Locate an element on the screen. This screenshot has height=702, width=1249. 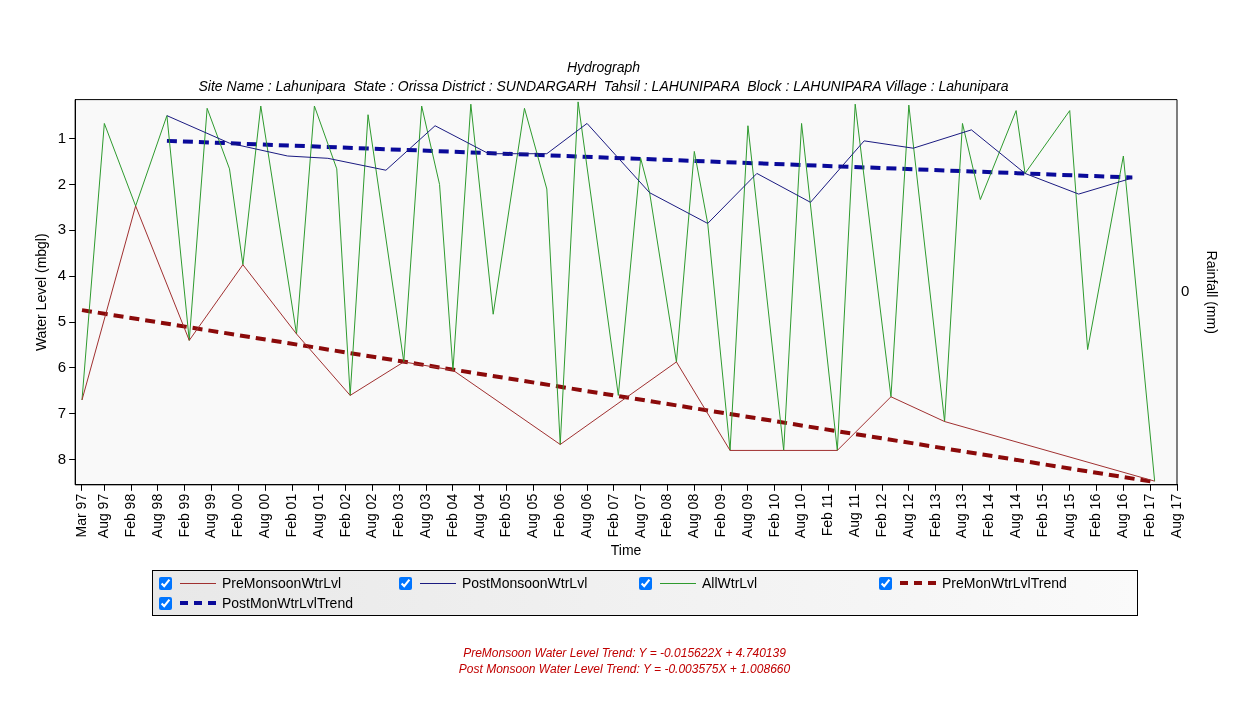
x-tick-label: Feb 09 is located at coordinates (719, 515).